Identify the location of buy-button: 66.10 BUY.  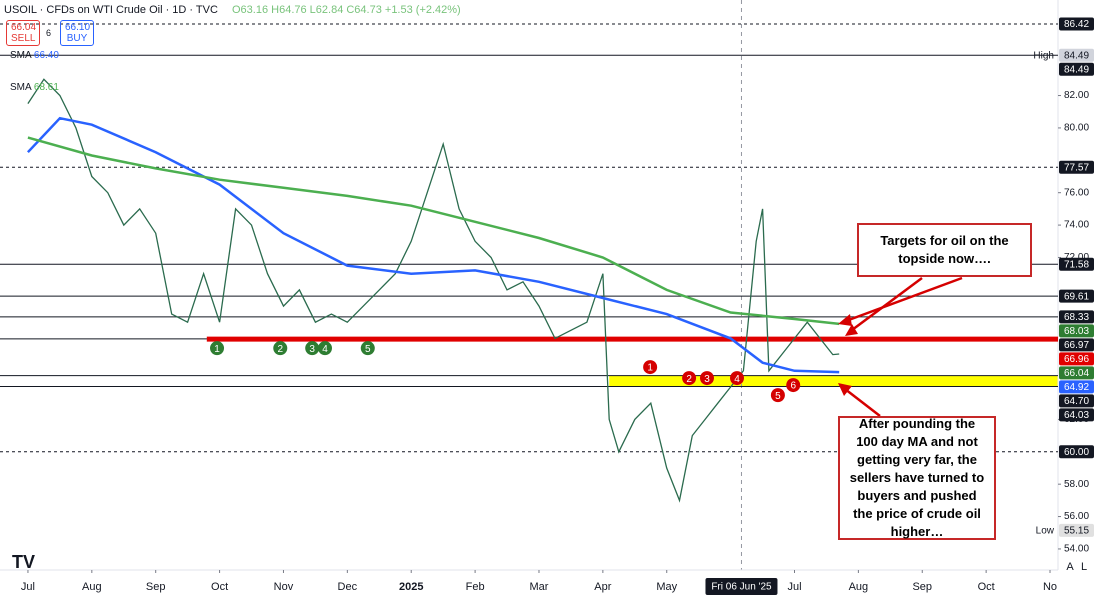
(77, 33).